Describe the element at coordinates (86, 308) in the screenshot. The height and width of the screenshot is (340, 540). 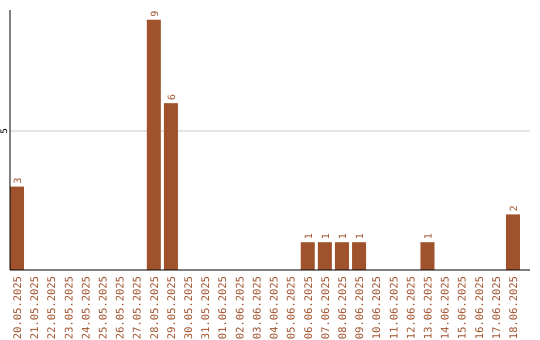
I see `x-tick-label: 24.05.2025` at that location.